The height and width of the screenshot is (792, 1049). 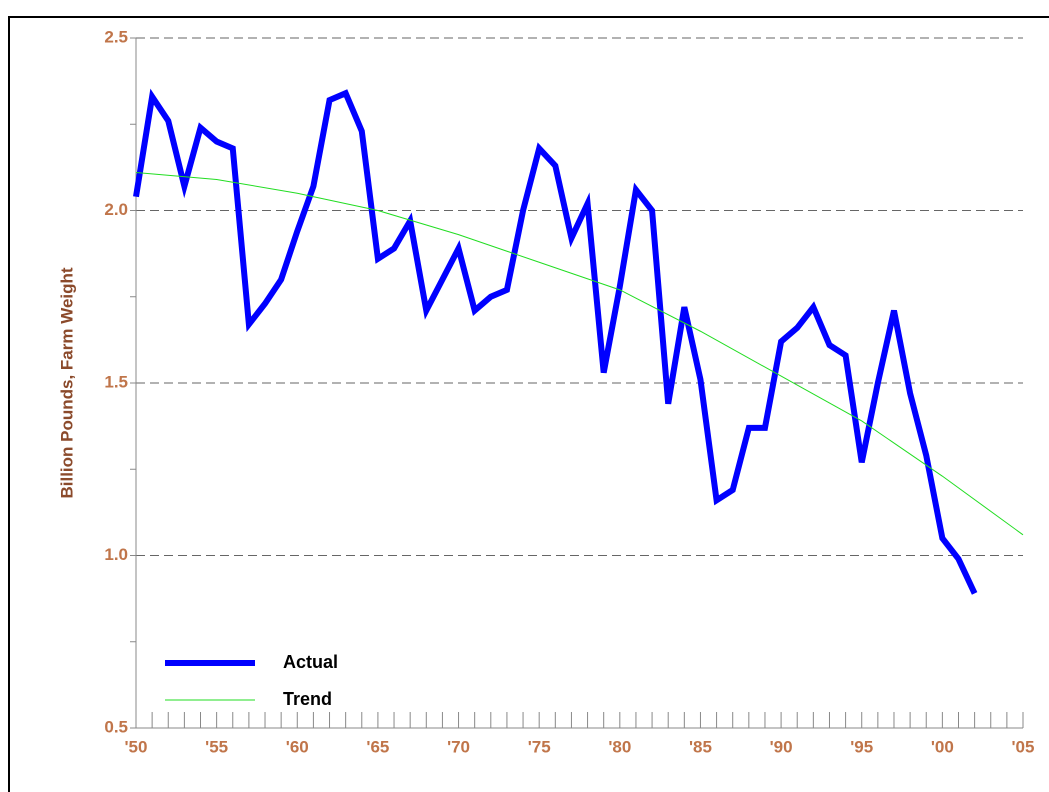 What do you see at coordinates (781, 746) in the screenshot?
I see `x-tick-label: '90` at bounding box center [781, 746].